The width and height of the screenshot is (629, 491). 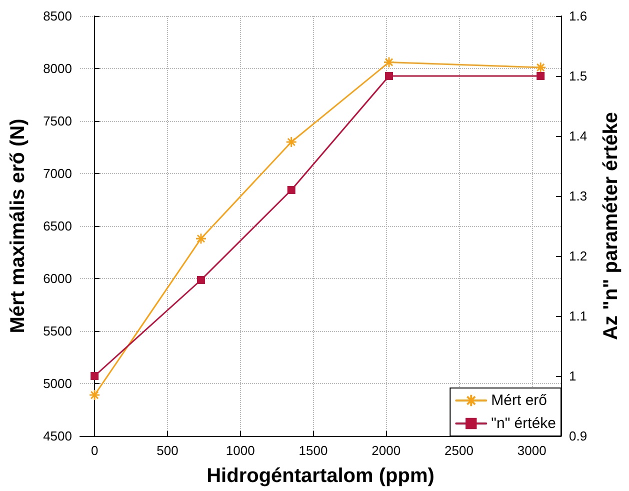 I want to click on x-tick-label: 2500, so click(x=459, y=450).